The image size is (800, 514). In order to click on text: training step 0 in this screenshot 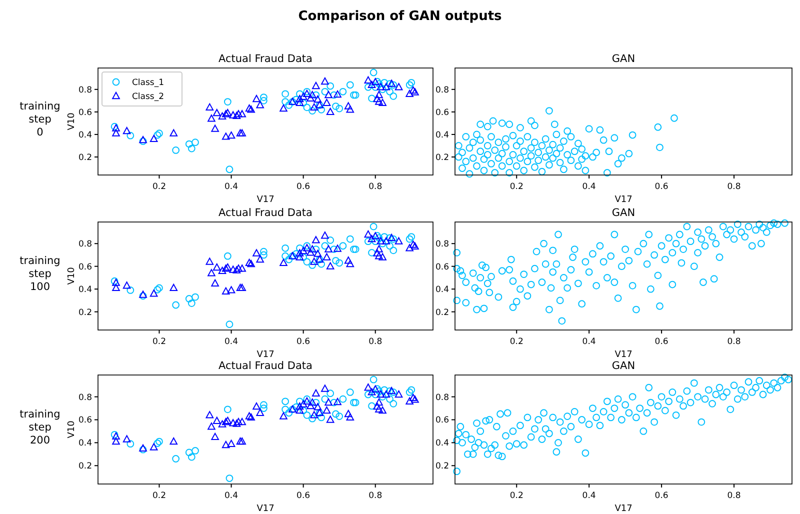, I will do `click(40, 119)`.